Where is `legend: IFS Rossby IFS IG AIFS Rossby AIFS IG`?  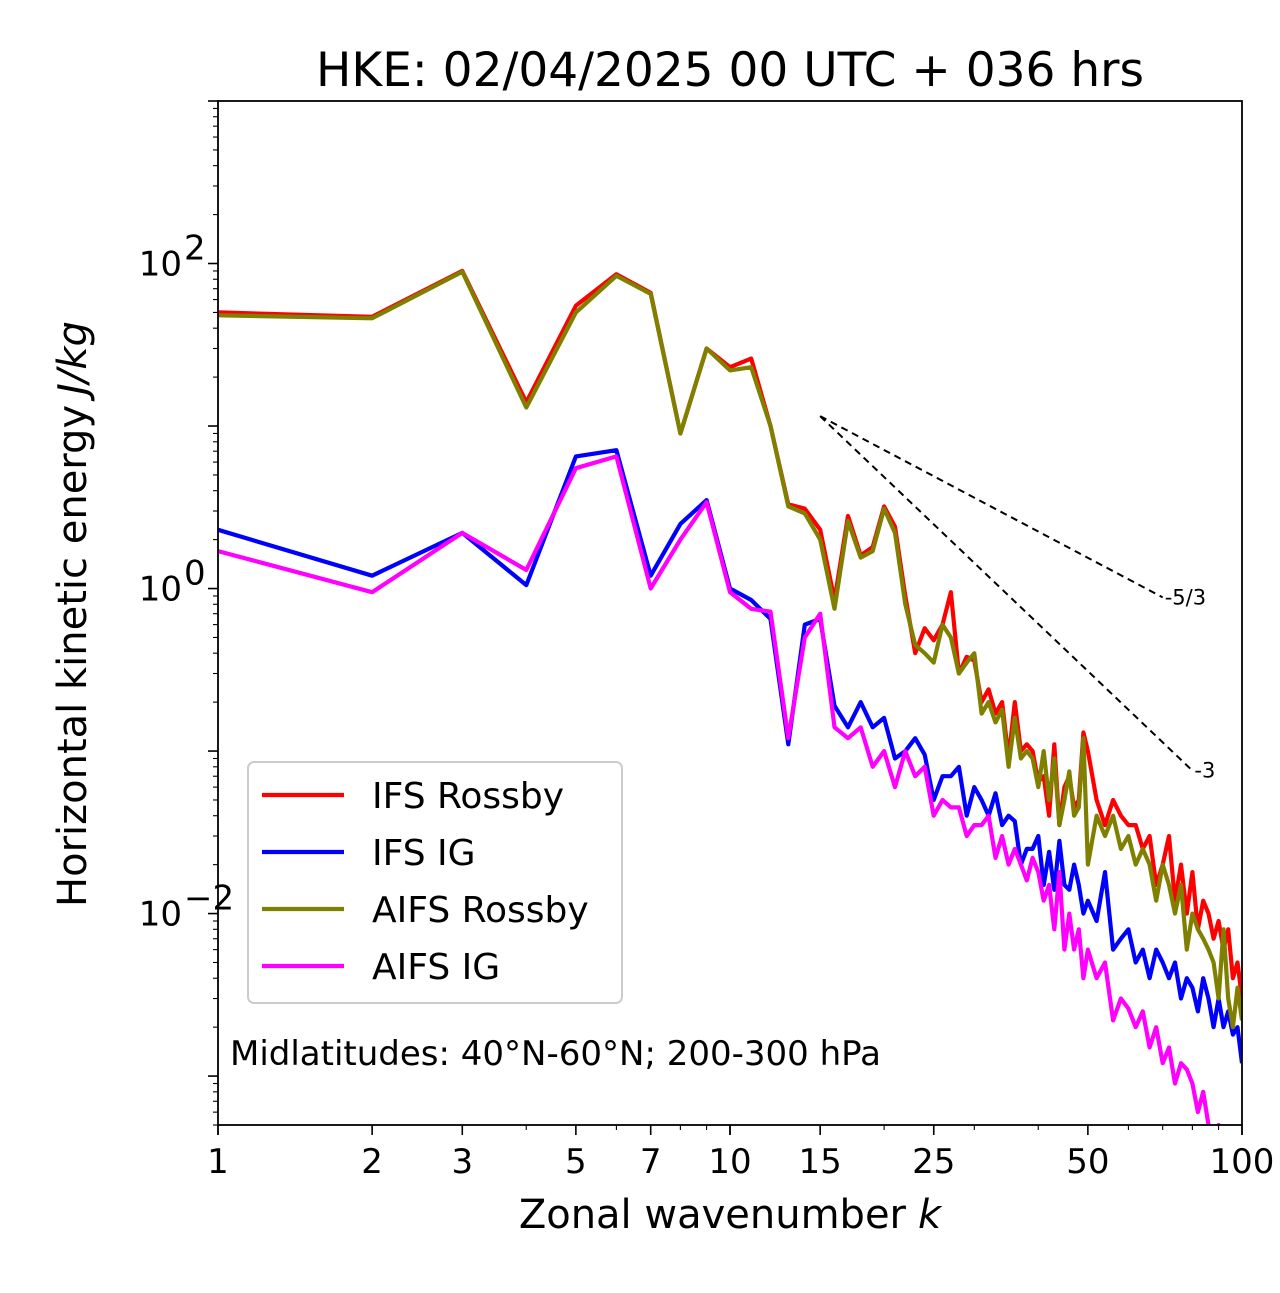 legend: IFS Rossby IFS IG AIFS Rossby AIFS IG is located at coordinates (435, 882).